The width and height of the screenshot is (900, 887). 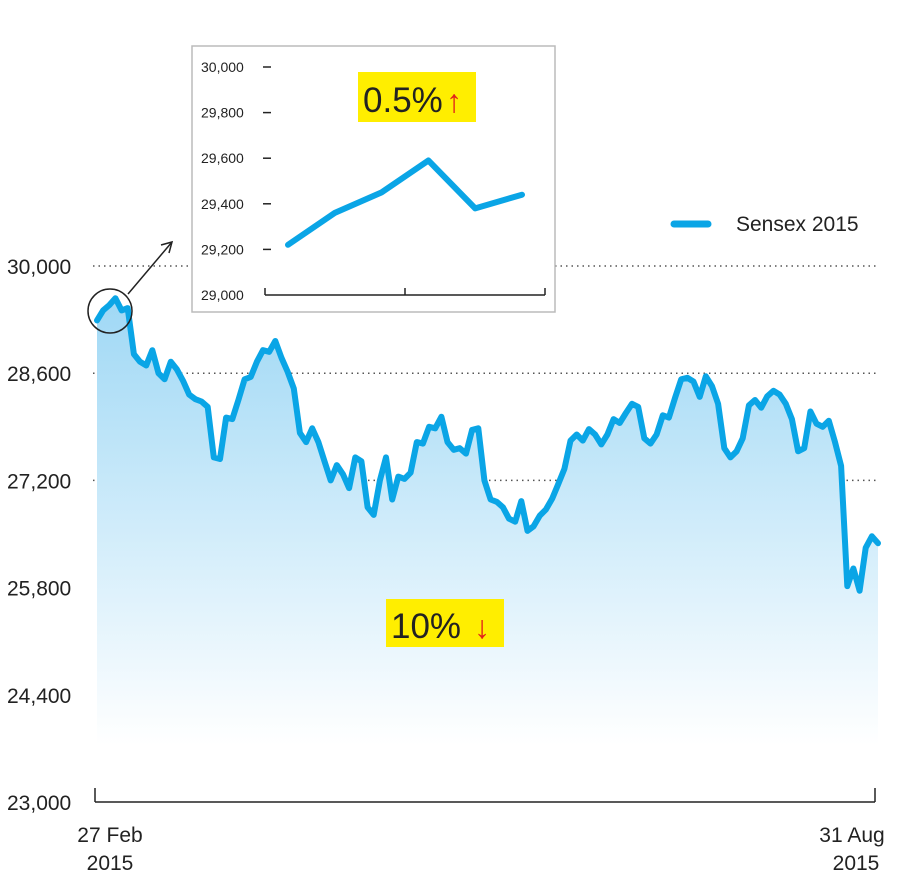 What do you see at coordinates (222, 158) in the screenshot?
I see `inset-y-tick-label: 29,600` at bounding box center [222, 158].